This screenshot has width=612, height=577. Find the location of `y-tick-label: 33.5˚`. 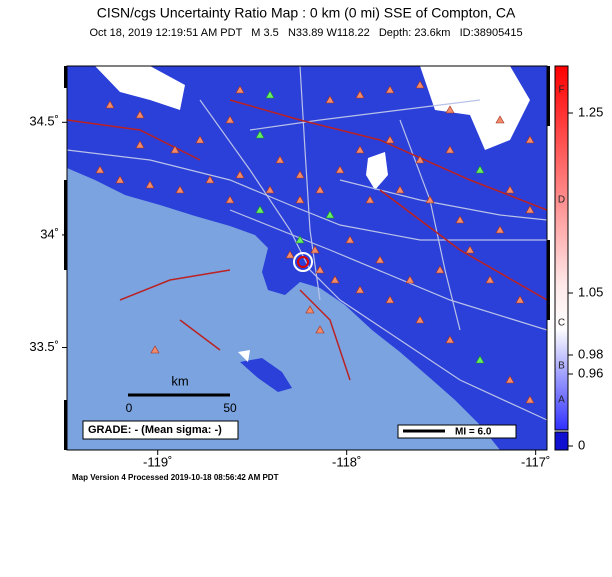

y-tick-label: 33.5˚ is located at coordinates (44, 346).